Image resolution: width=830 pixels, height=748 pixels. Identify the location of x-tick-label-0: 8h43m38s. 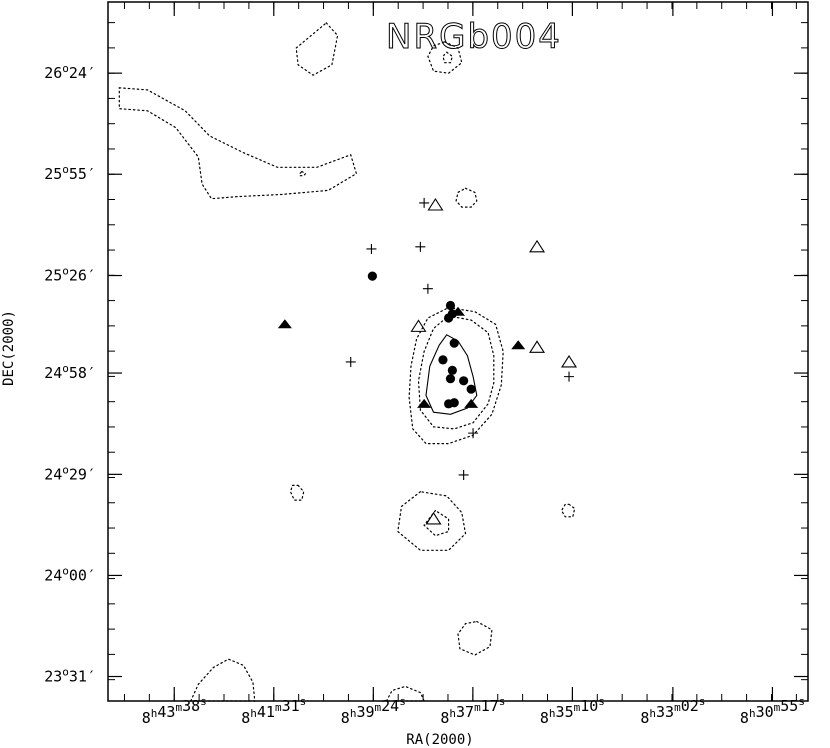
(174, 711).